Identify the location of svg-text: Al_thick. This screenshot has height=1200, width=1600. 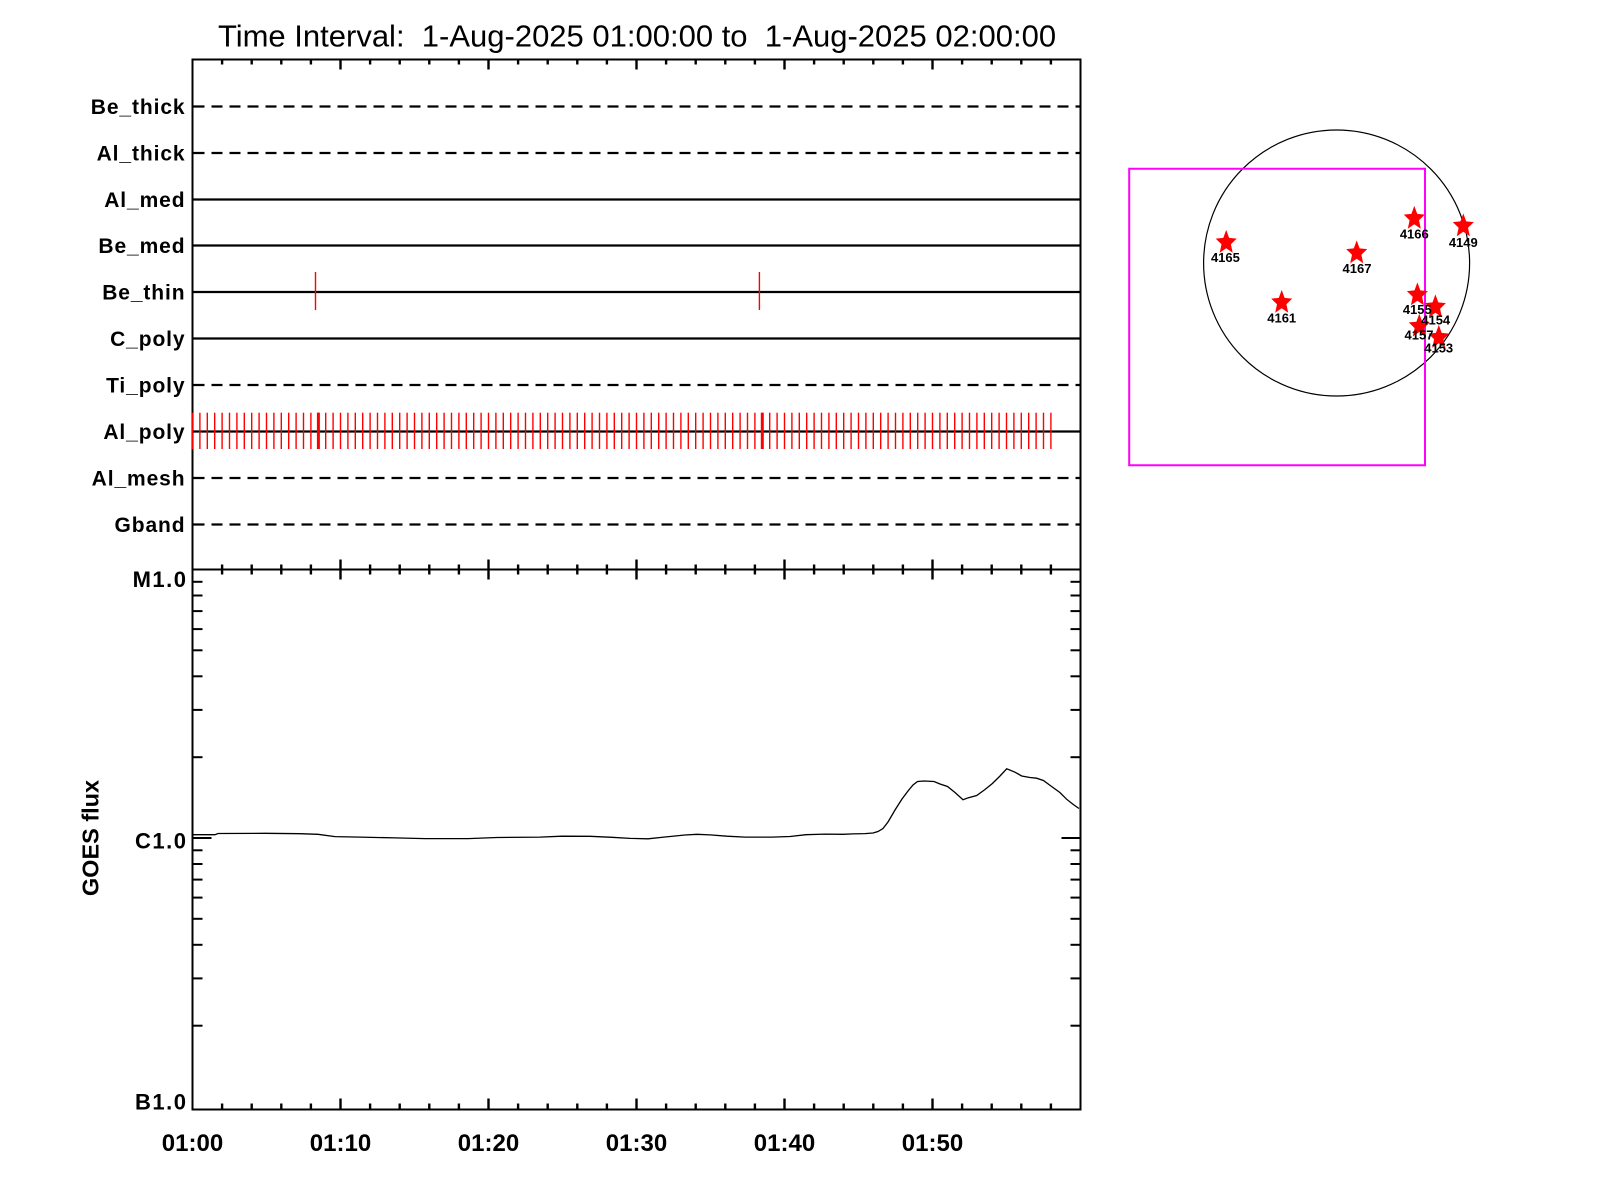
(141, 154).